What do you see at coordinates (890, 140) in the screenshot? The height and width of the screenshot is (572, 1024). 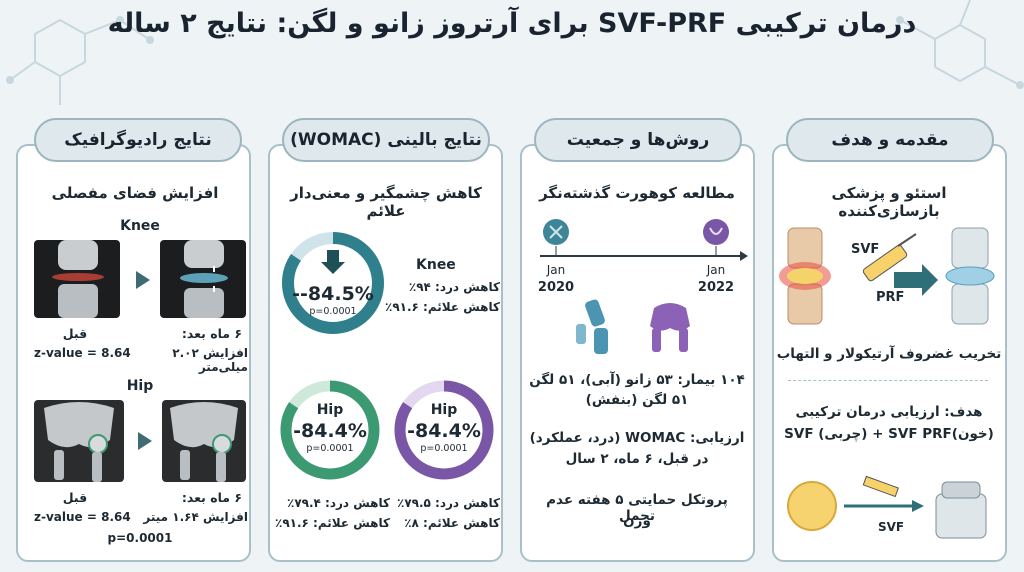 I see `tab-intro: مقدمه و هدف` at bounding box center [890, 140].